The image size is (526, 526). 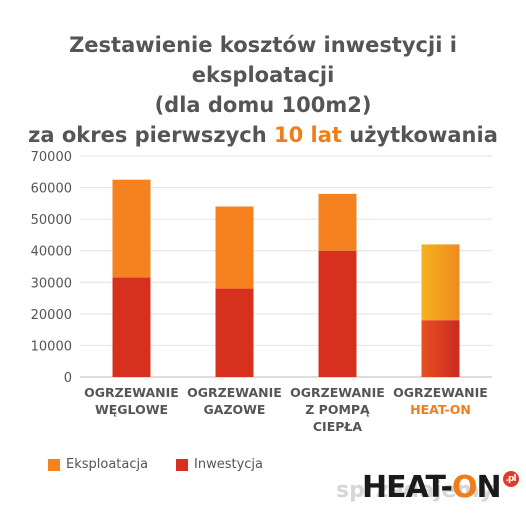 What do you see at coordinates (131, 409) in the screenshot?
I see `x-tick-label: WĘGLOWE` at bounding box center [131, 409].